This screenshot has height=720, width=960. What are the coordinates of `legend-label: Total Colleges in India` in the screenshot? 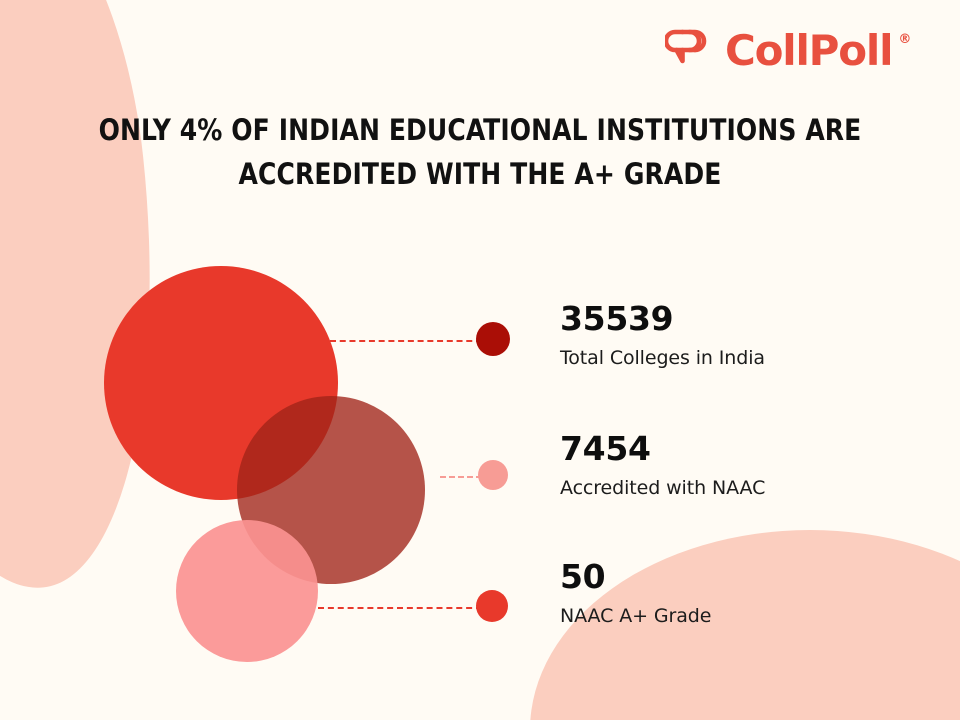 It's located at (662, 357).